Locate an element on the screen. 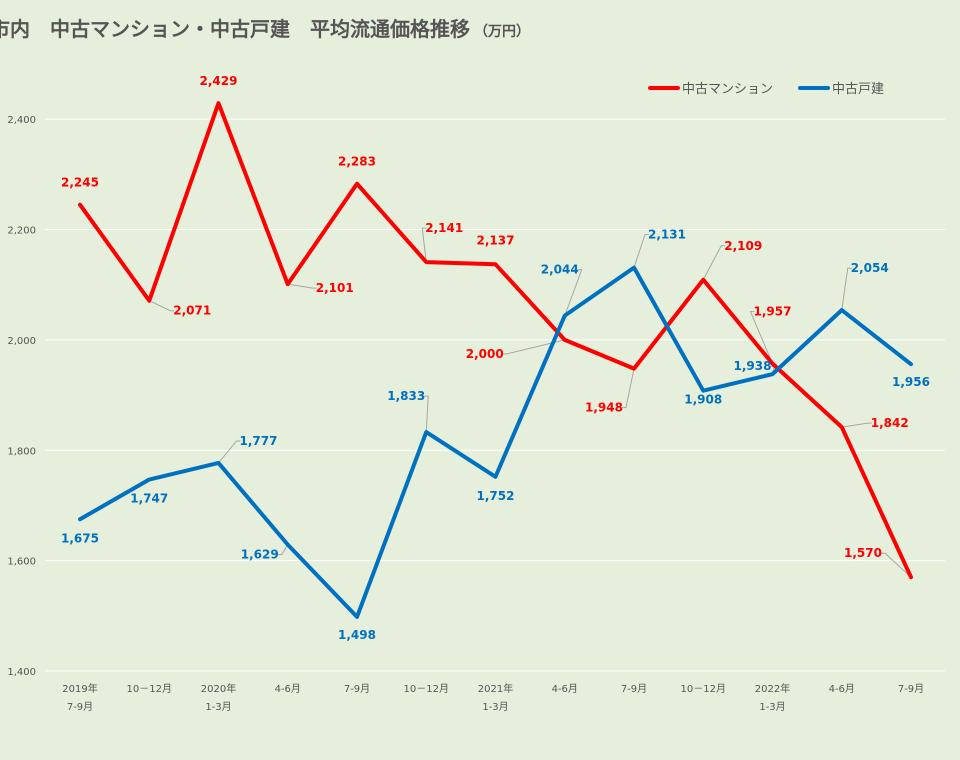 This screenshot has width=960, height=760. chart-title: 福山市内 中古マンション・中古戸建 平均流通価格推移 is located at coordinates (235, 29).